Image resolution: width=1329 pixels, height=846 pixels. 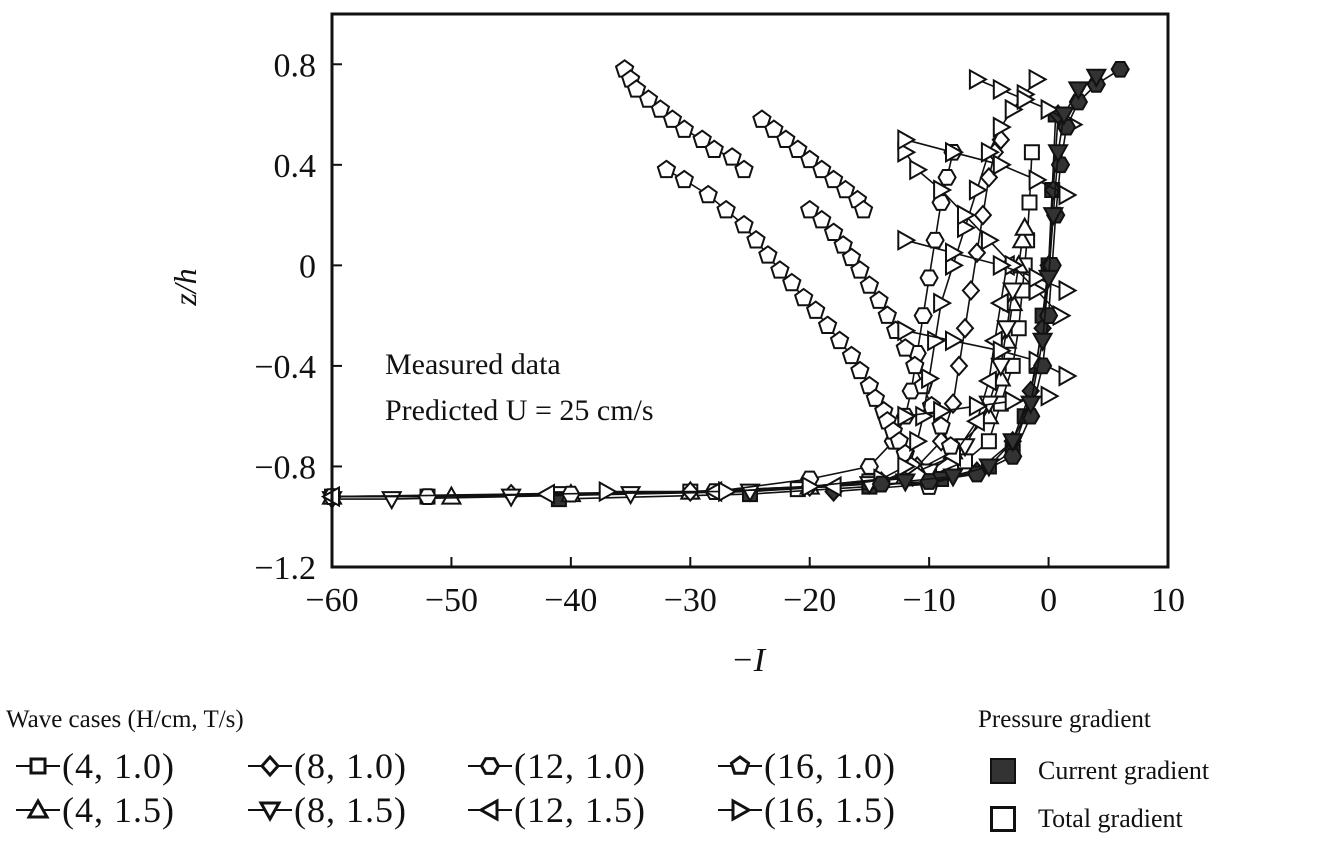 What do you see at coordinates (519, 410) in the screenshot?
I see `annotation-predicted: Predicted U = 25 cm/s` at bounding box center [519, 410].